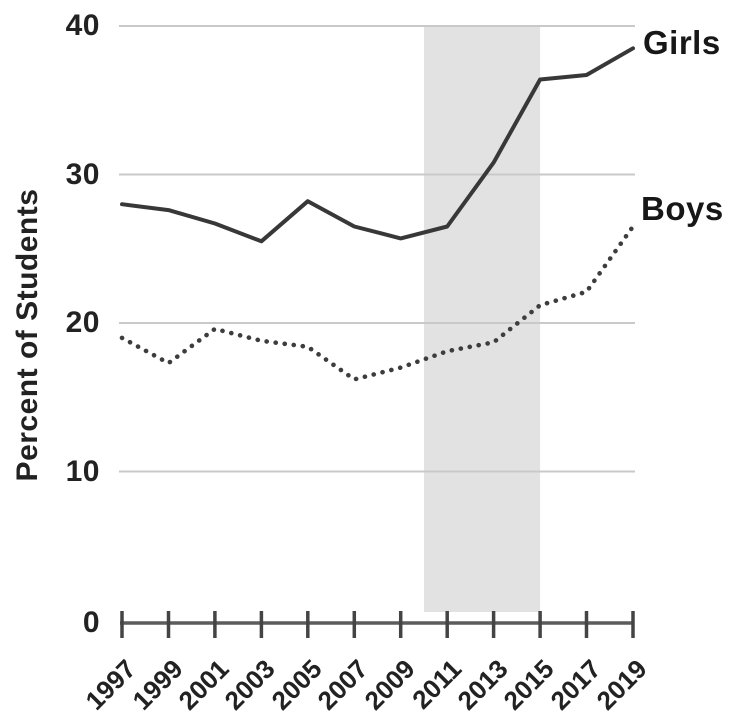 The width and height of the screenshot is (737, 720). Describe the element at coordinates (482, 319) in the screenshot. I see `highlight-band` at that location.